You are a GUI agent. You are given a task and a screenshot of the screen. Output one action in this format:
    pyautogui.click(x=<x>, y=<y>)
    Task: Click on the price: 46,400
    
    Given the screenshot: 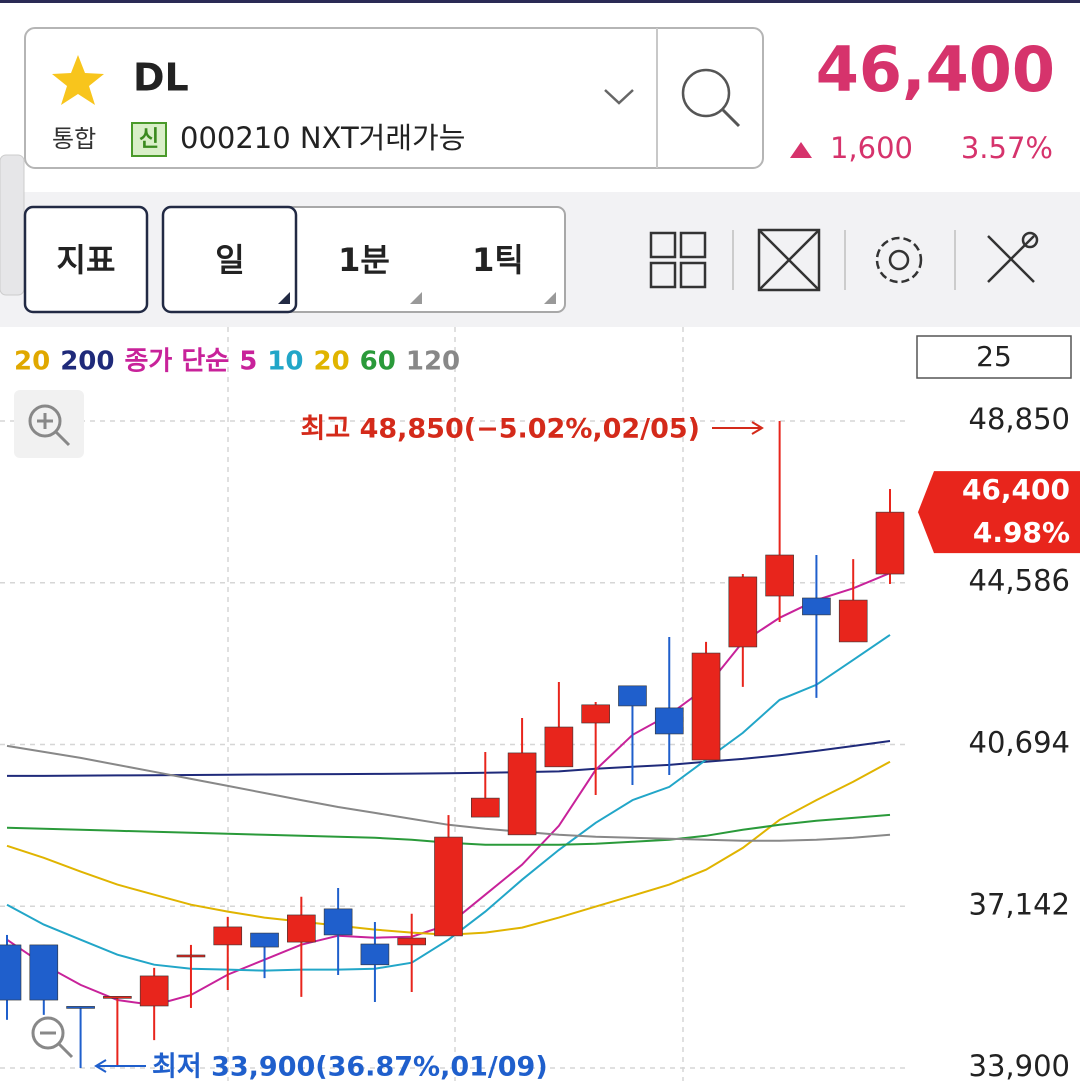 What is the action you would take?
    pyautogui.click(x=935, y=69)
    